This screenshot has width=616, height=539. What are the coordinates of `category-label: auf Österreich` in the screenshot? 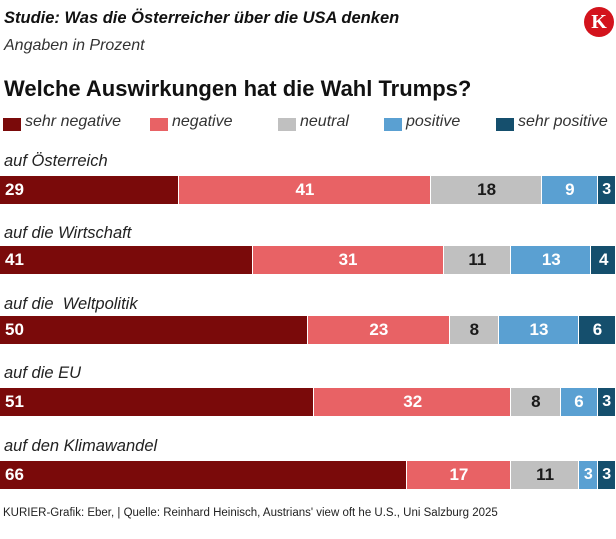 It's located at (56, 161).